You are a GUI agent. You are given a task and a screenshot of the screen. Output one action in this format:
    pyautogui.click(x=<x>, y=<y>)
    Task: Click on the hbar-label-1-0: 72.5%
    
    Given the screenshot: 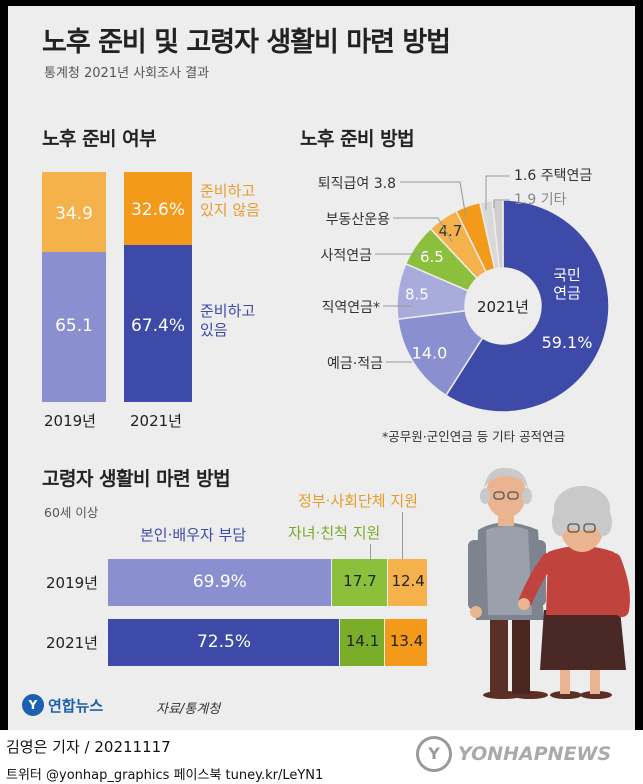 What is the action you would take?
    pyautogui.click(x=223, y=642)
    